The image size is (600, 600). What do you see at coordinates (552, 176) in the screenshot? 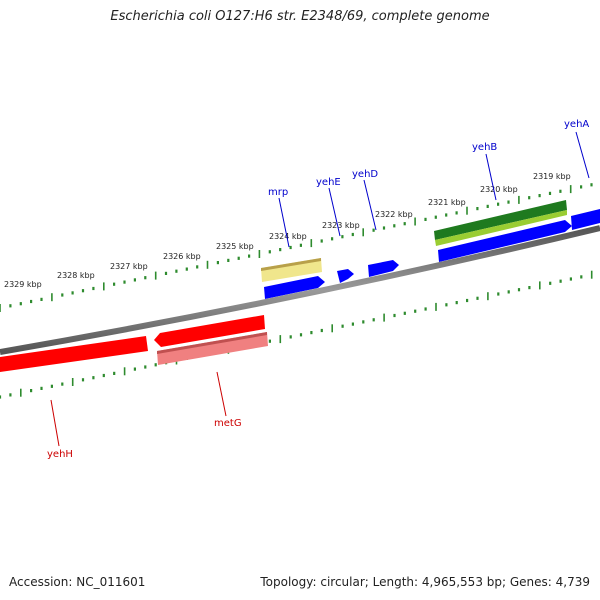
I see `scale-label: 2319 kbp` at bounding box center [552, 176].